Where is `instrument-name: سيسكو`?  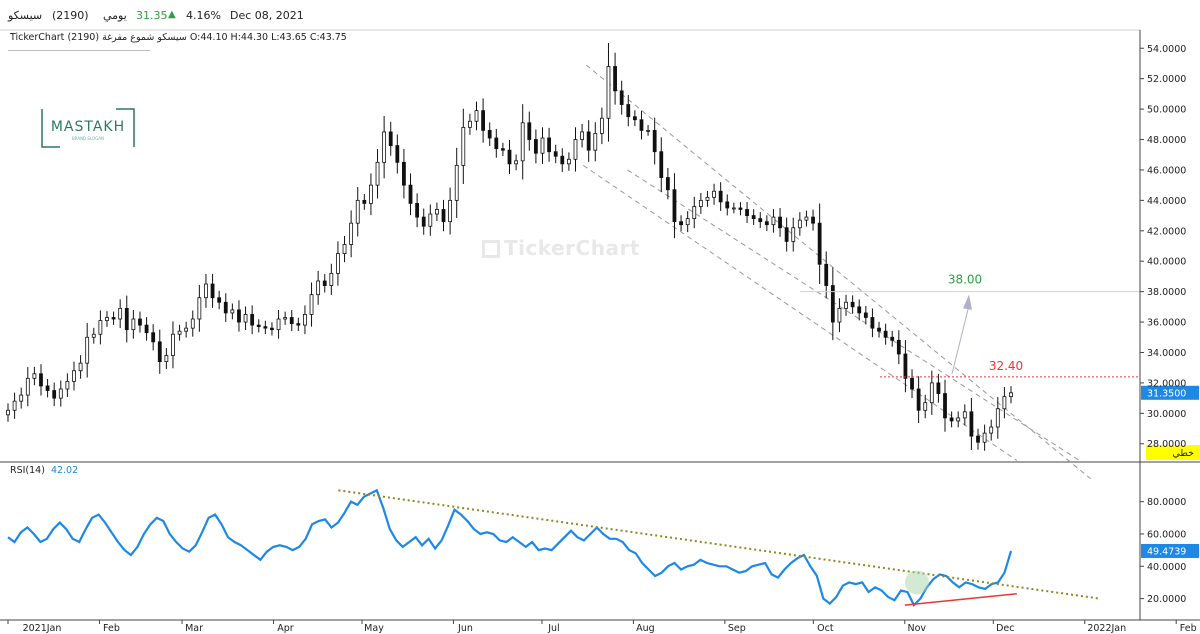 instrument-name: سيسكو is located at coordinates (25, 15).